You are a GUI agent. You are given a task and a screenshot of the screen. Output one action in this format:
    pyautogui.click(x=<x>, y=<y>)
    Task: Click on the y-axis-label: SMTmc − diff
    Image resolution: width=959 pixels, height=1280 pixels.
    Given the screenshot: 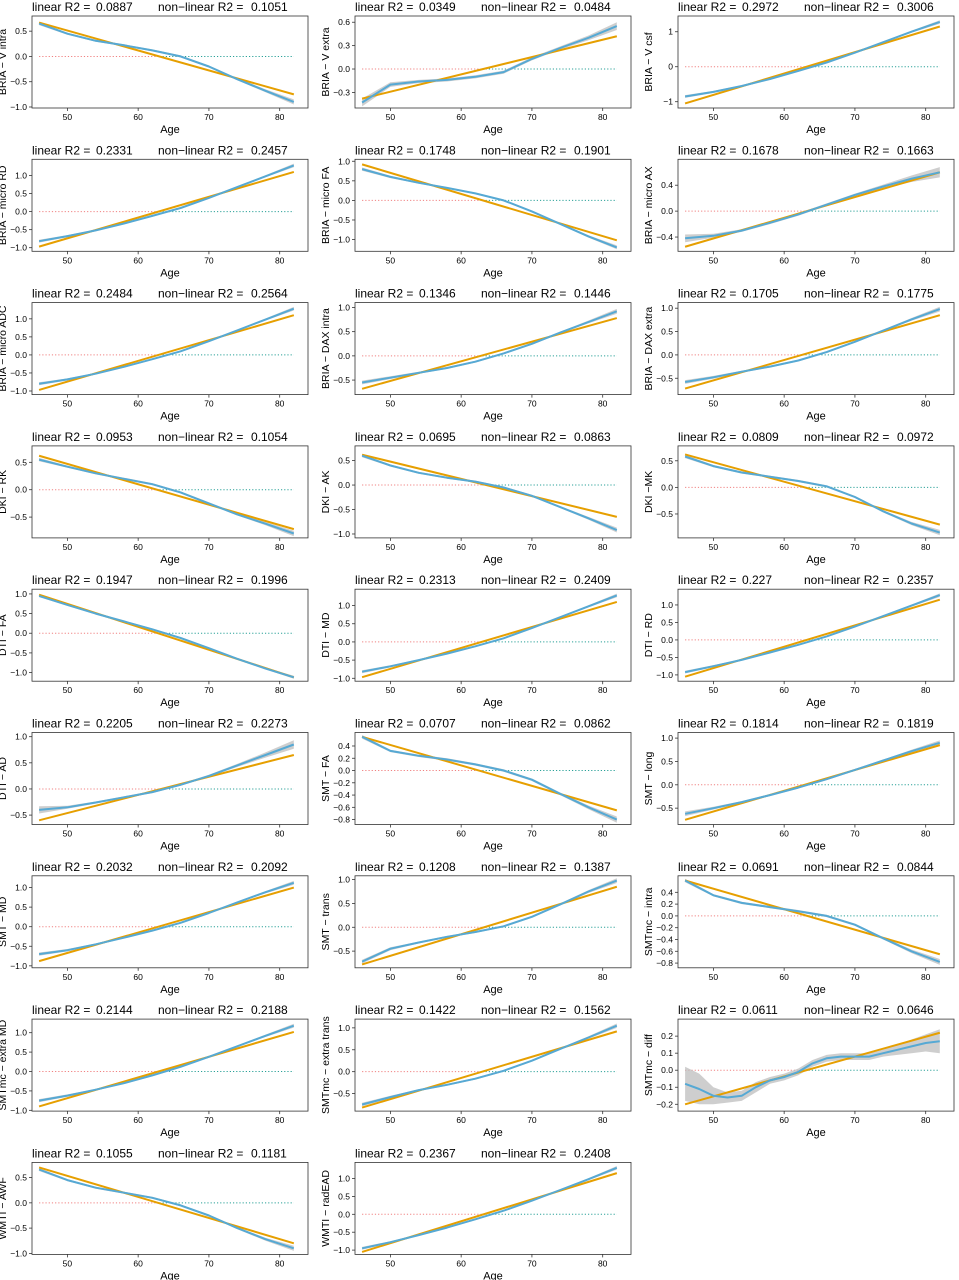 What is the action you would take?
    pyautogui.click(x=649, y=1065)
    